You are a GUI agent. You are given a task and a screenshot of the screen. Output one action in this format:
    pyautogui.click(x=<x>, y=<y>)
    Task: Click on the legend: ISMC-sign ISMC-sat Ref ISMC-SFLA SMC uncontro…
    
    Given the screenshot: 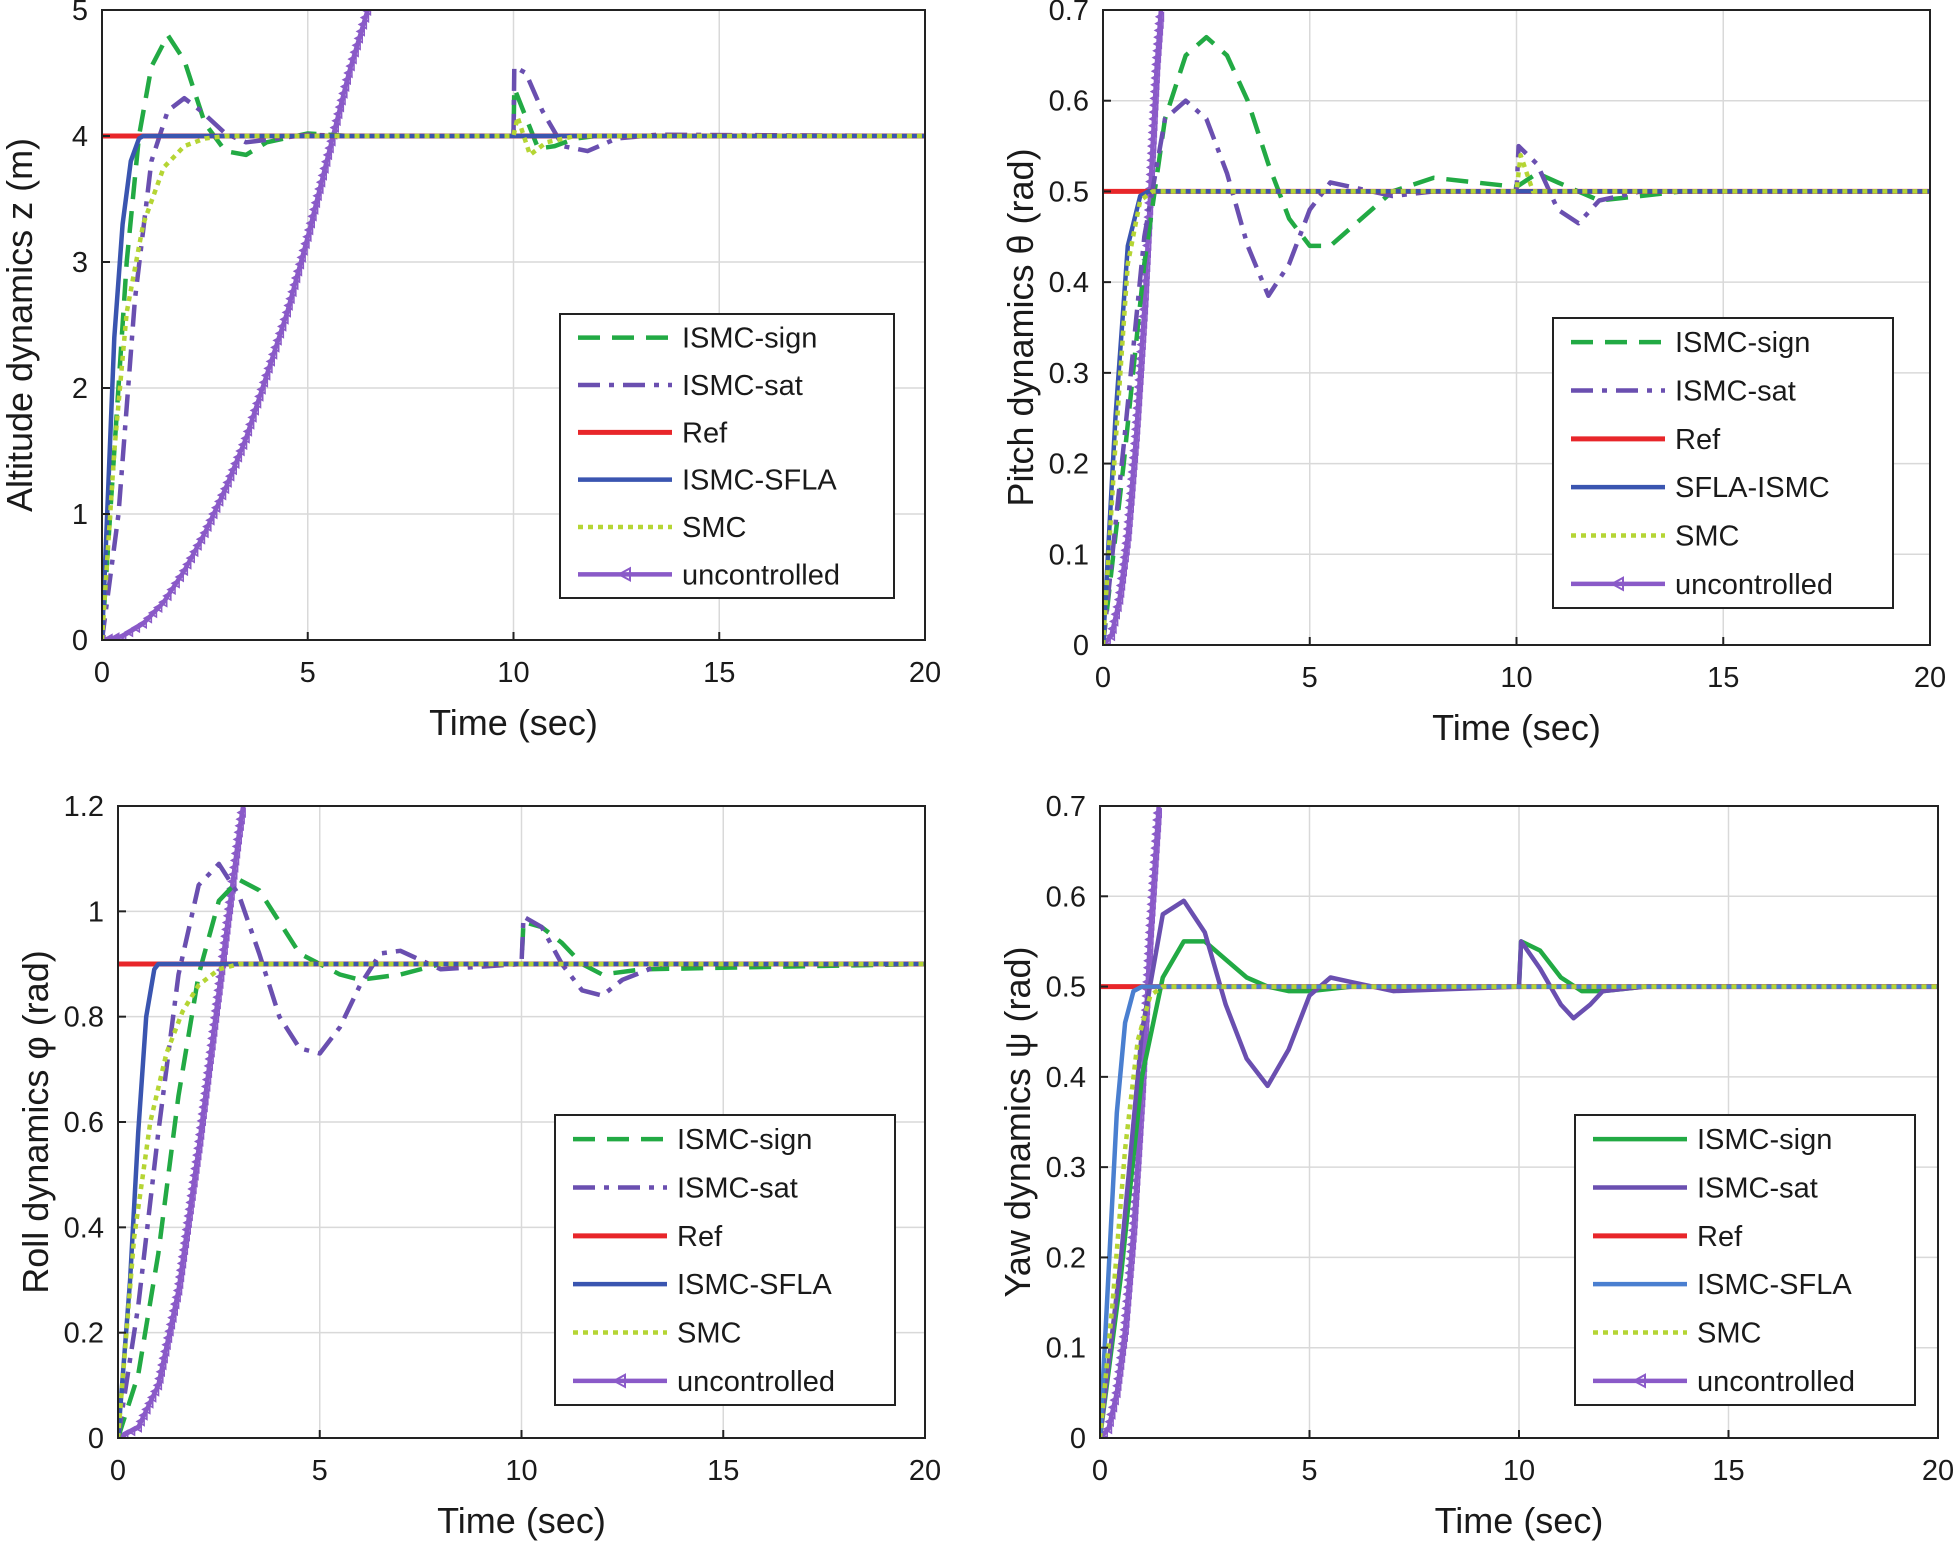 What is the action you would take?
    pyautogui.click(x=725, y=1260)
    